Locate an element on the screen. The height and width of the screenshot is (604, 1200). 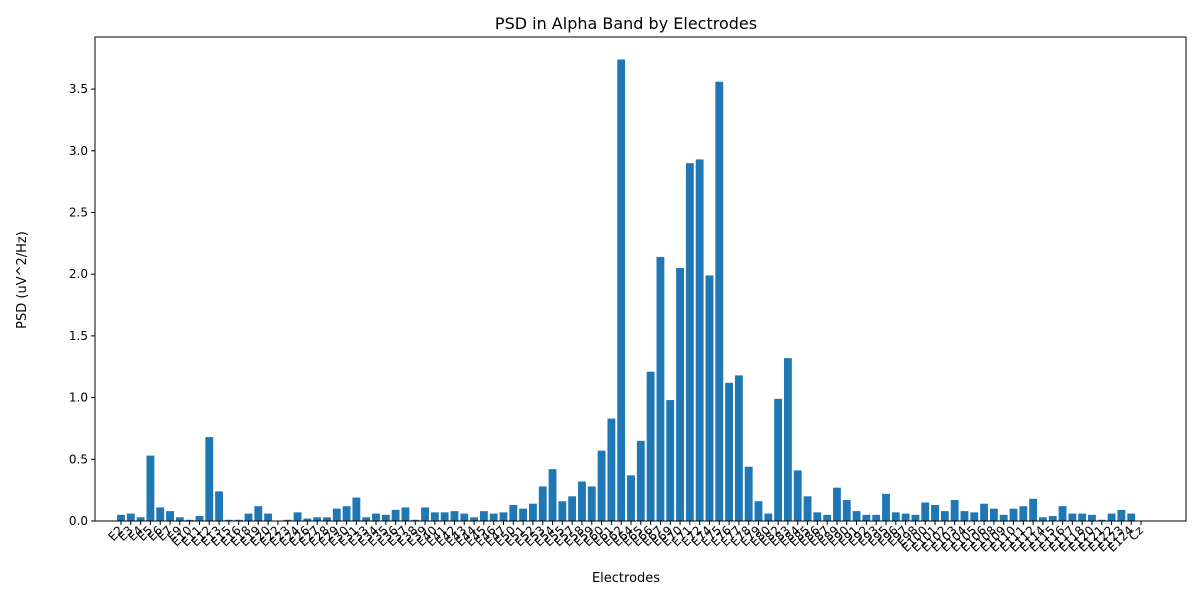
bar-e62 is located at coordinates (621, 290).